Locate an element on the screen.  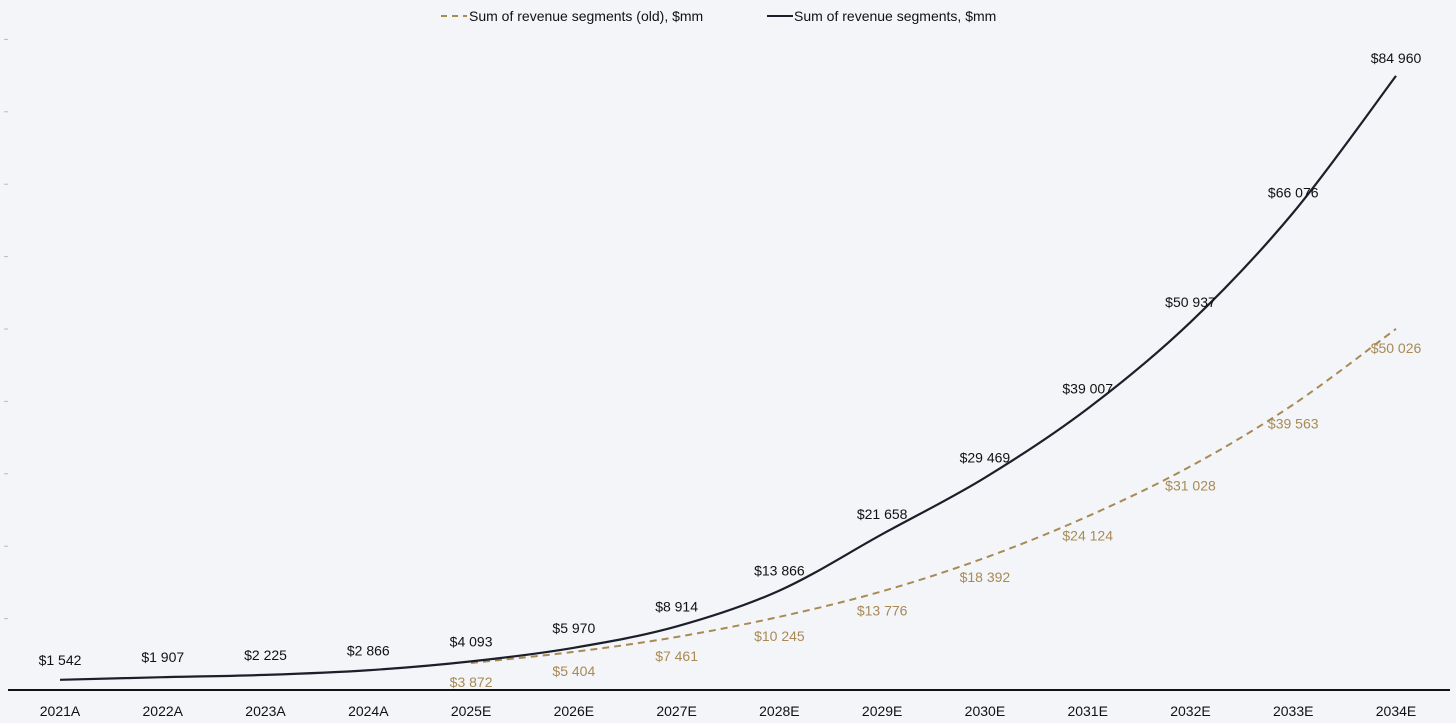
x-tick-label: 2023A is located at coordinates (265, 711).